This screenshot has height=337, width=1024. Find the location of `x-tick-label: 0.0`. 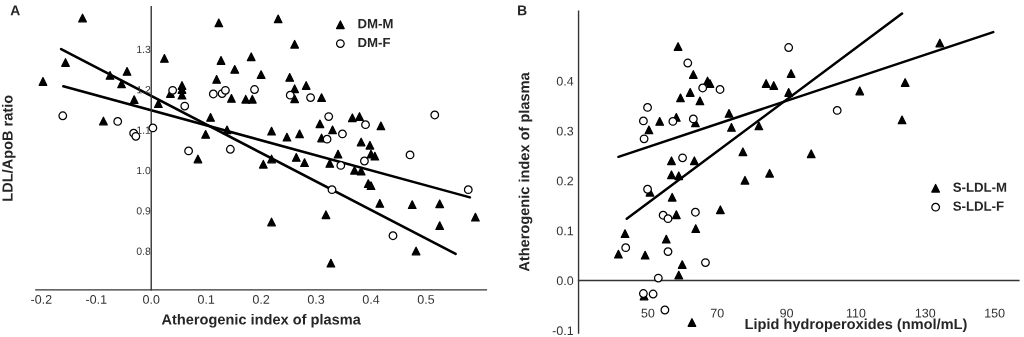

x-tick-label: 0.0 is located at coordinates (151, 299).